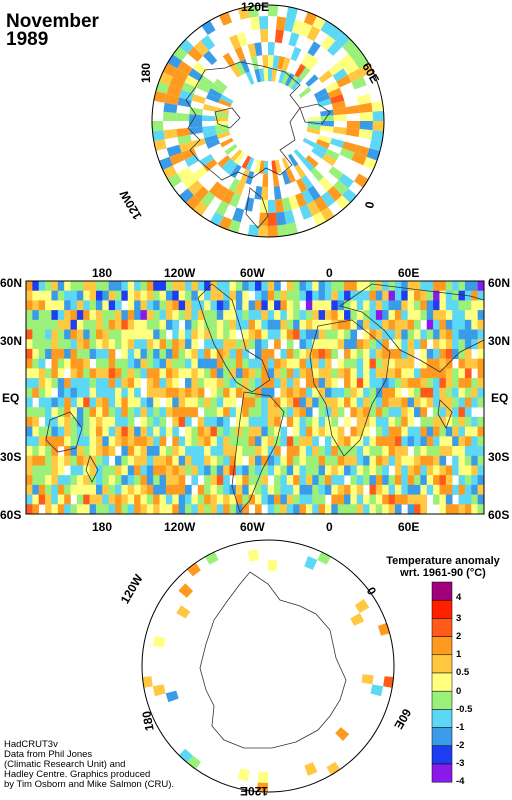  What do you see at coordinates (102, 527) in the screenshot?
I see `band-bottom-label-180: 180` at bounding box center [102, 527].